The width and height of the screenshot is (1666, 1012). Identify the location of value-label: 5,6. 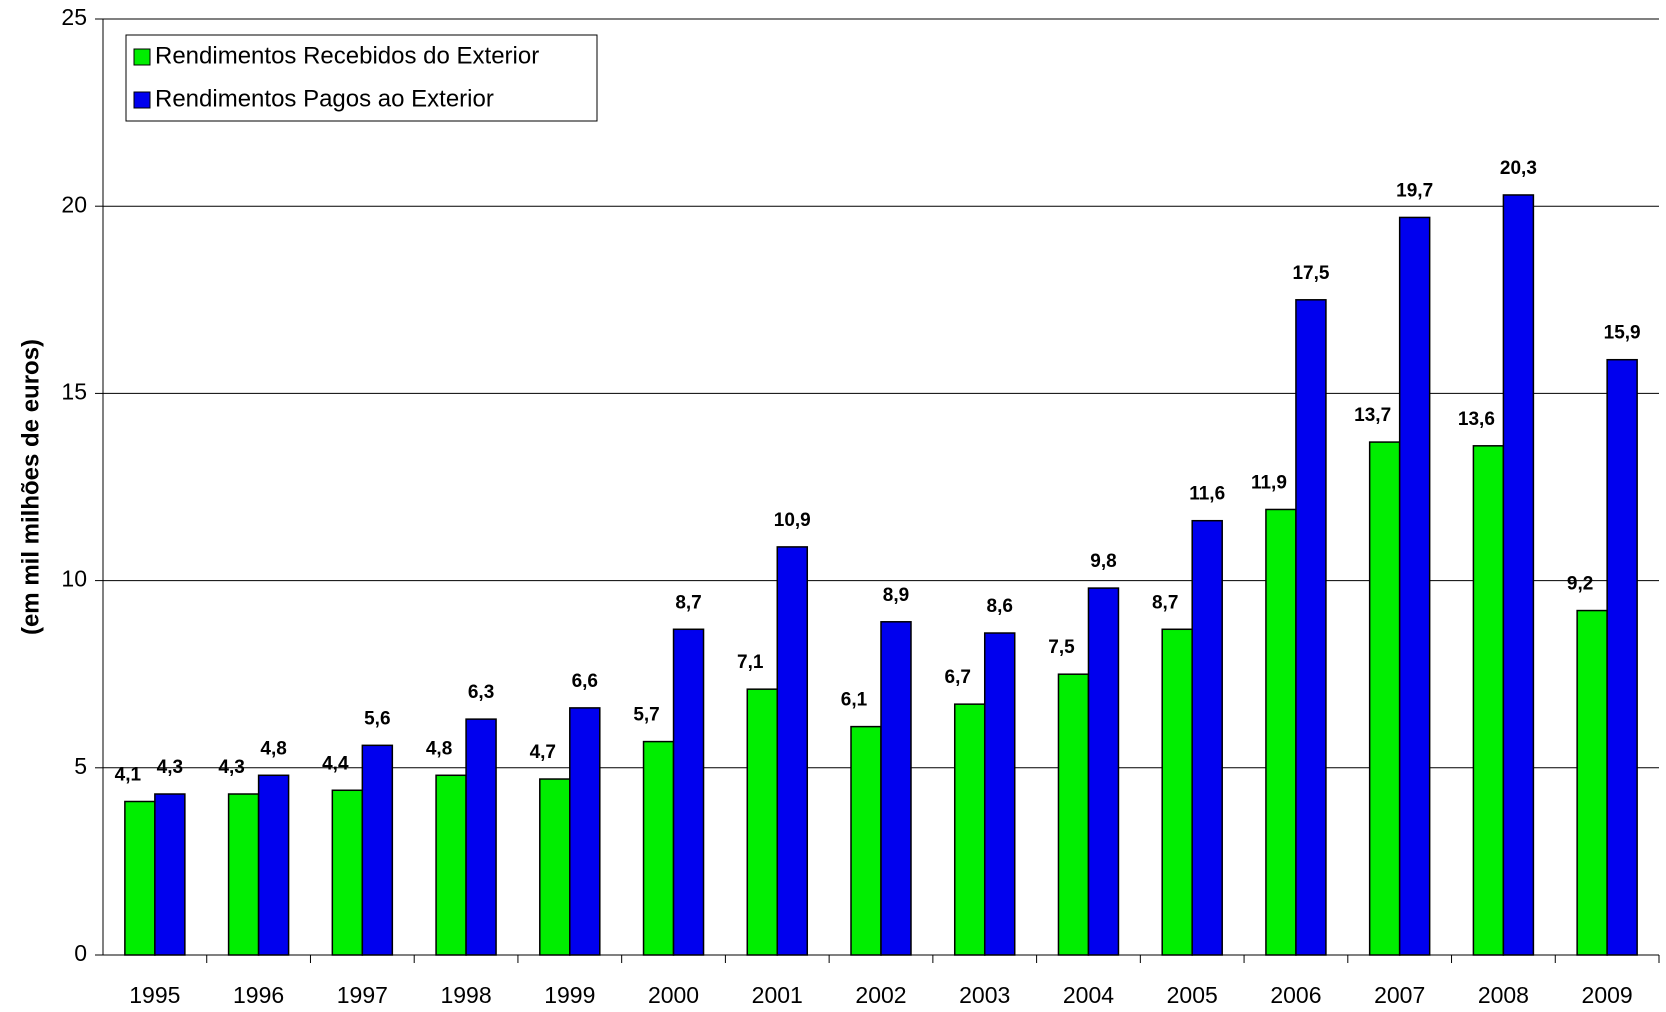
(377, 718).